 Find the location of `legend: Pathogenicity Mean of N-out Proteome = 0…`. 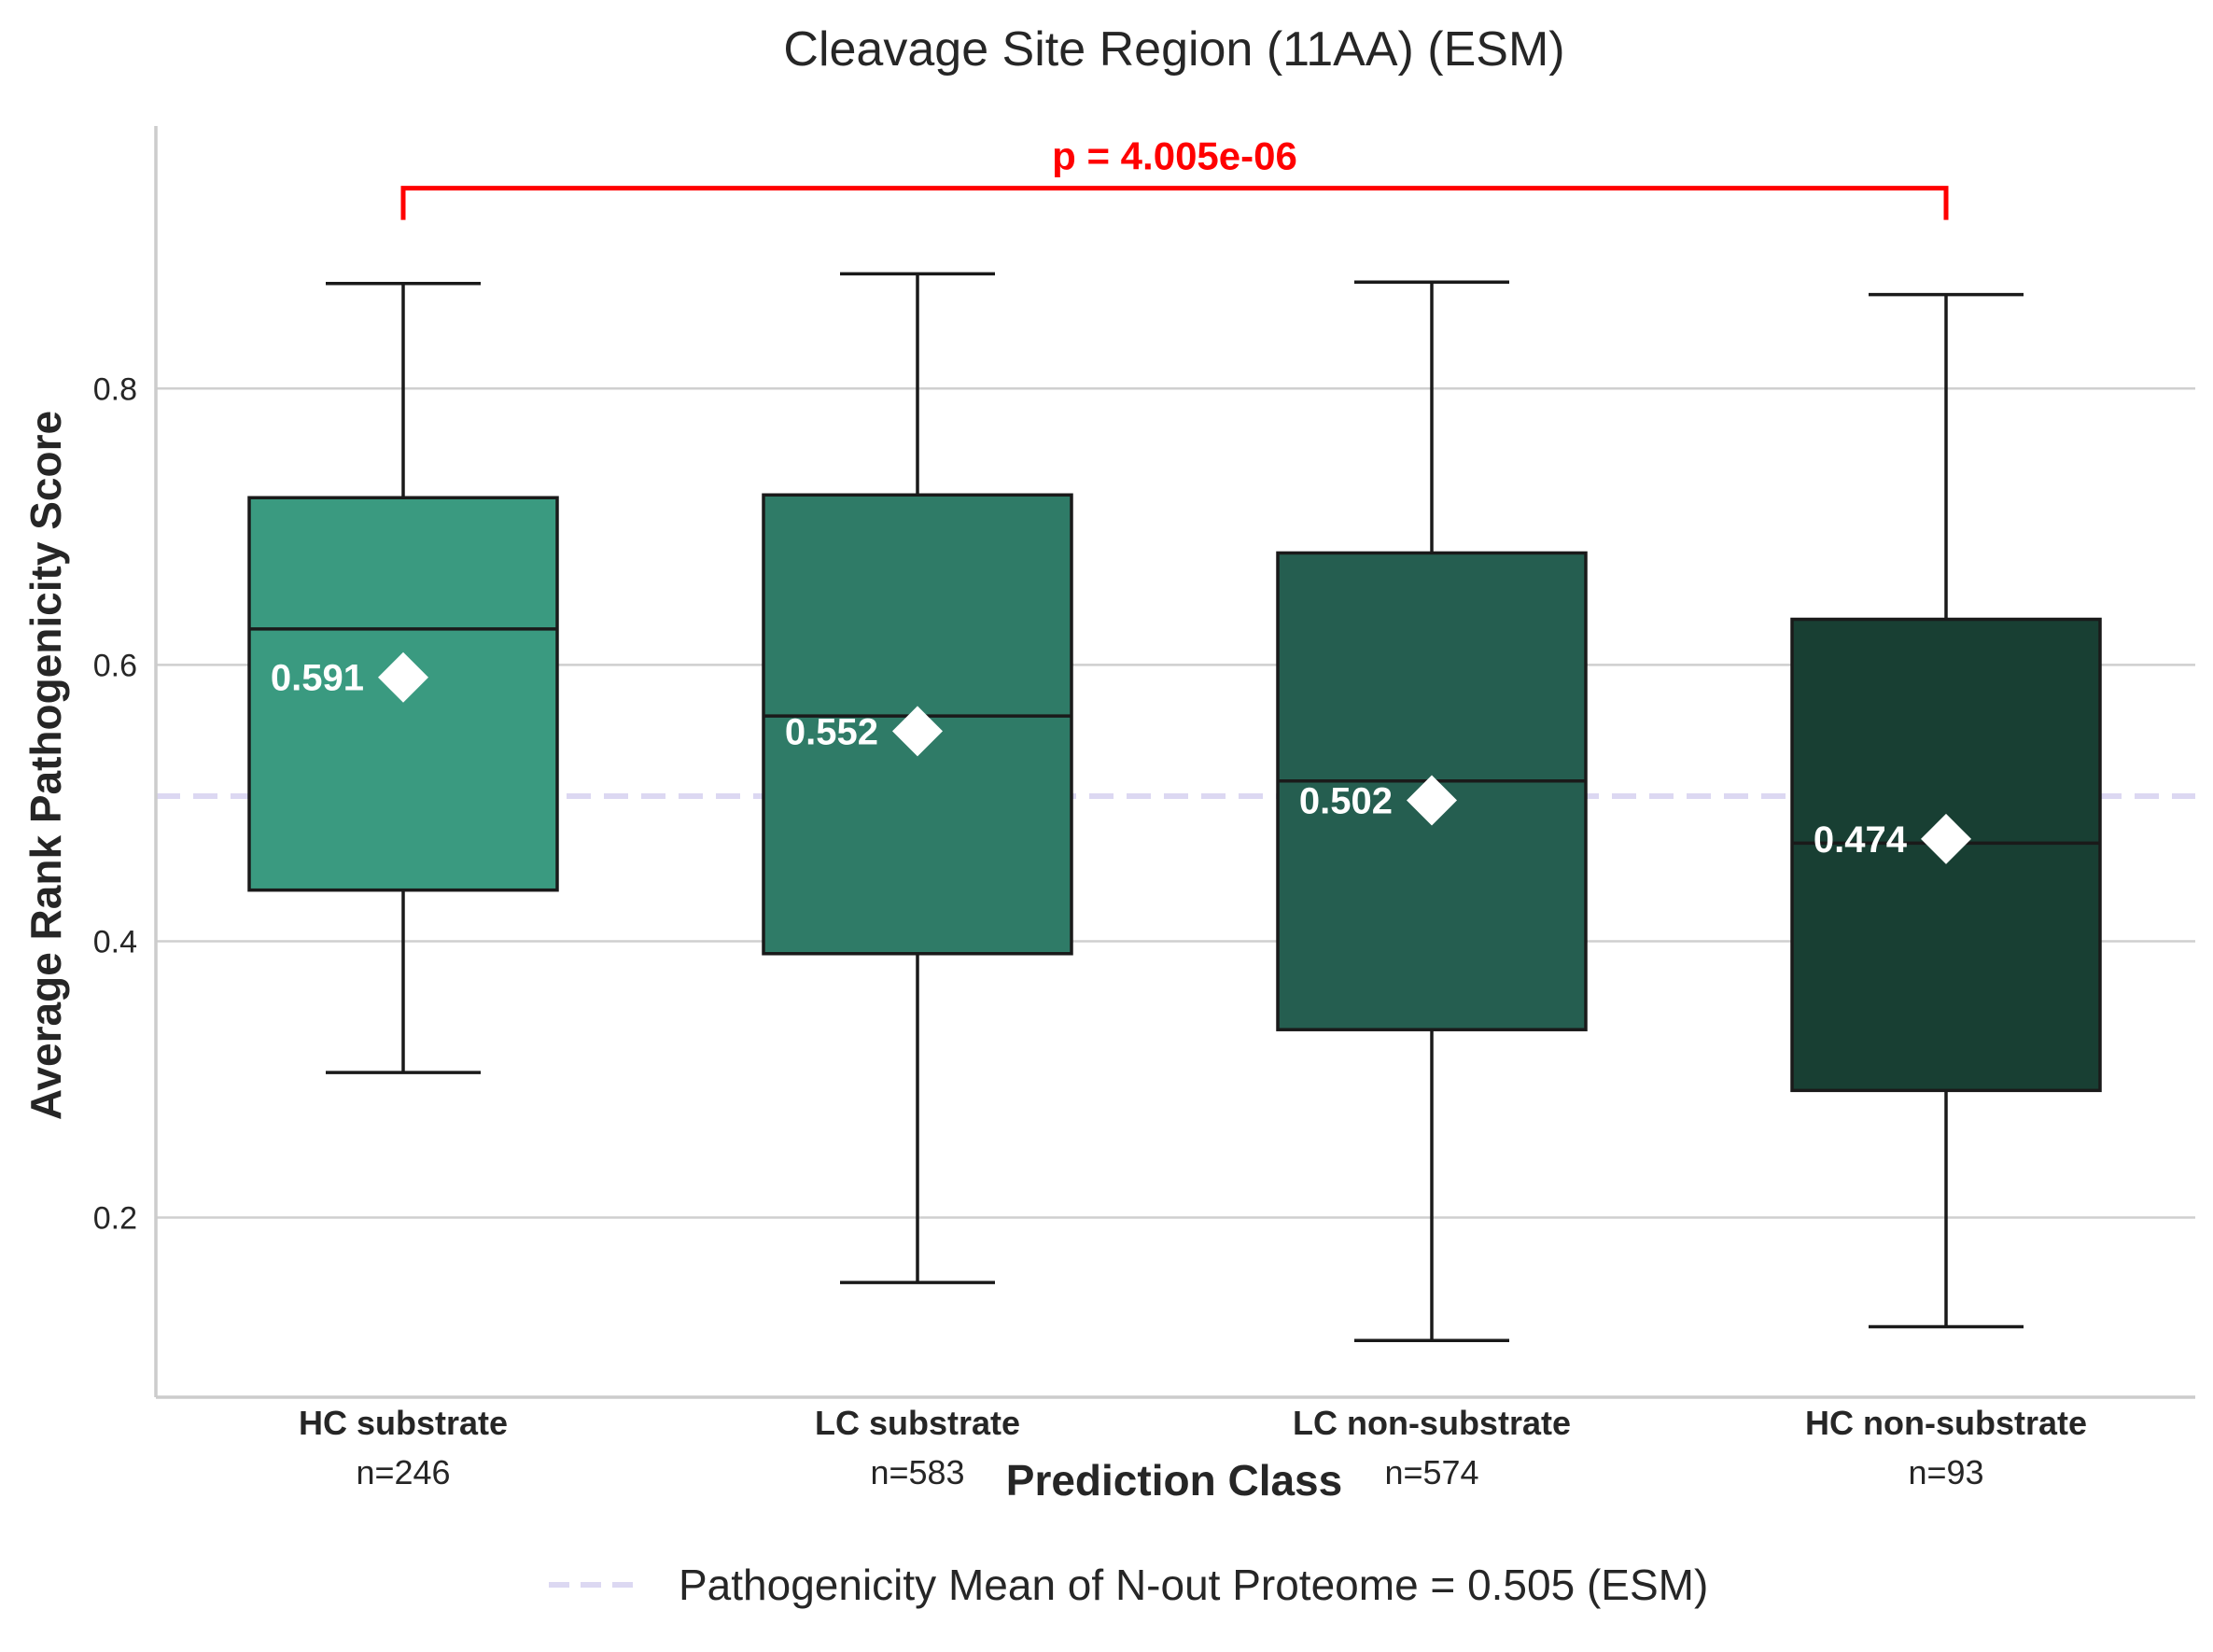

legend: Pathogenicity Mean of N-out Proteome = 0… is located at coordinates (1128, 1585).